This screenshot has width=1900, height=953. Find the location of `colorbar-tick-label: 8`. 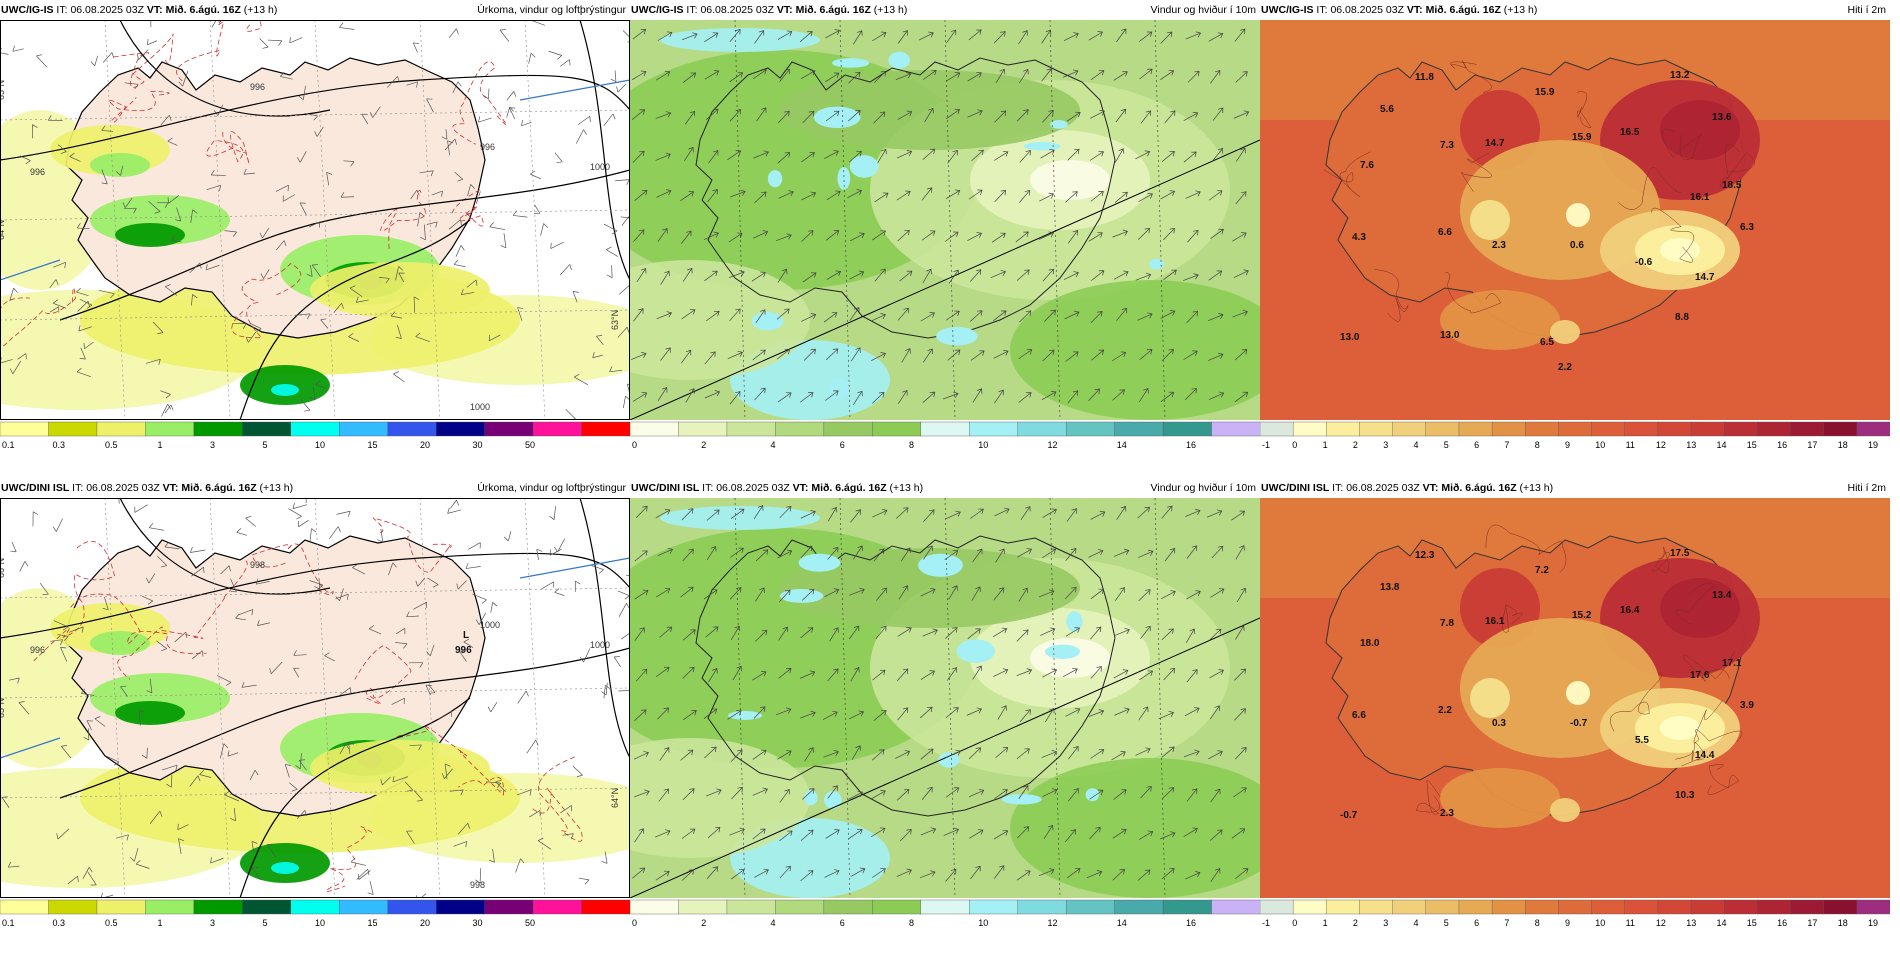

colorbar-tick-label: 8 is located at coordinates (911, 445).